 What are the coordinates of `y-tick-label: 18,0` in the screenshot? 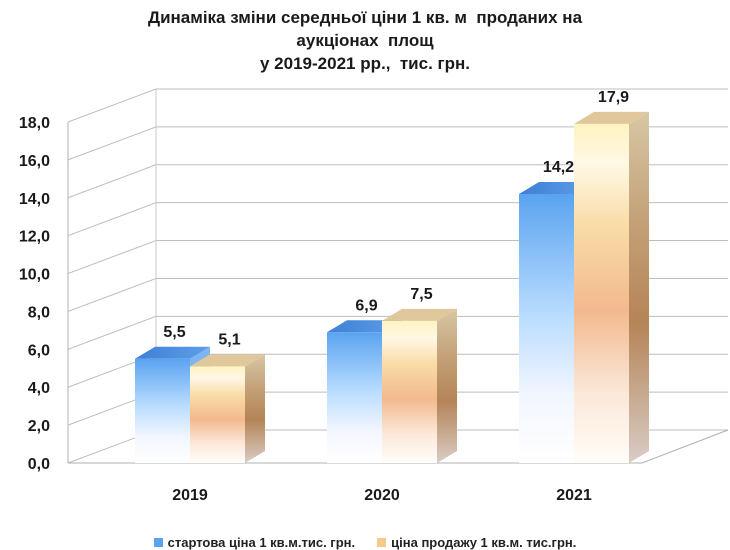 It's located at (34, 123).